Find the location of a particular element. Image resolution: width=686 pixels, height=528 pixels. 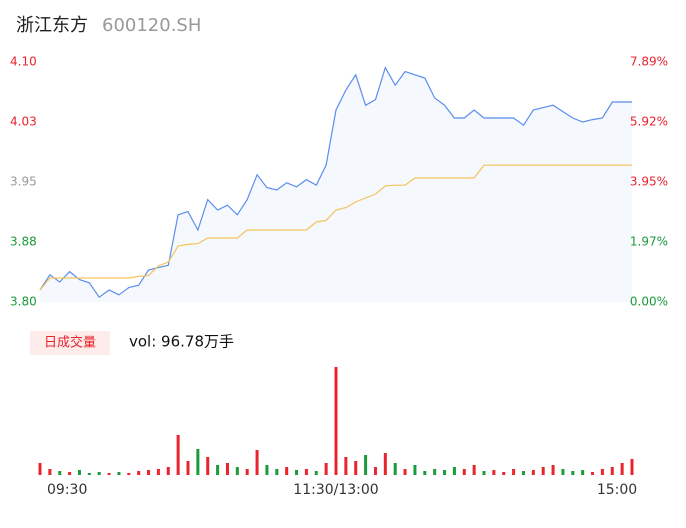

y2-tick-label: 5.92% is located at coordinates (649, 121).